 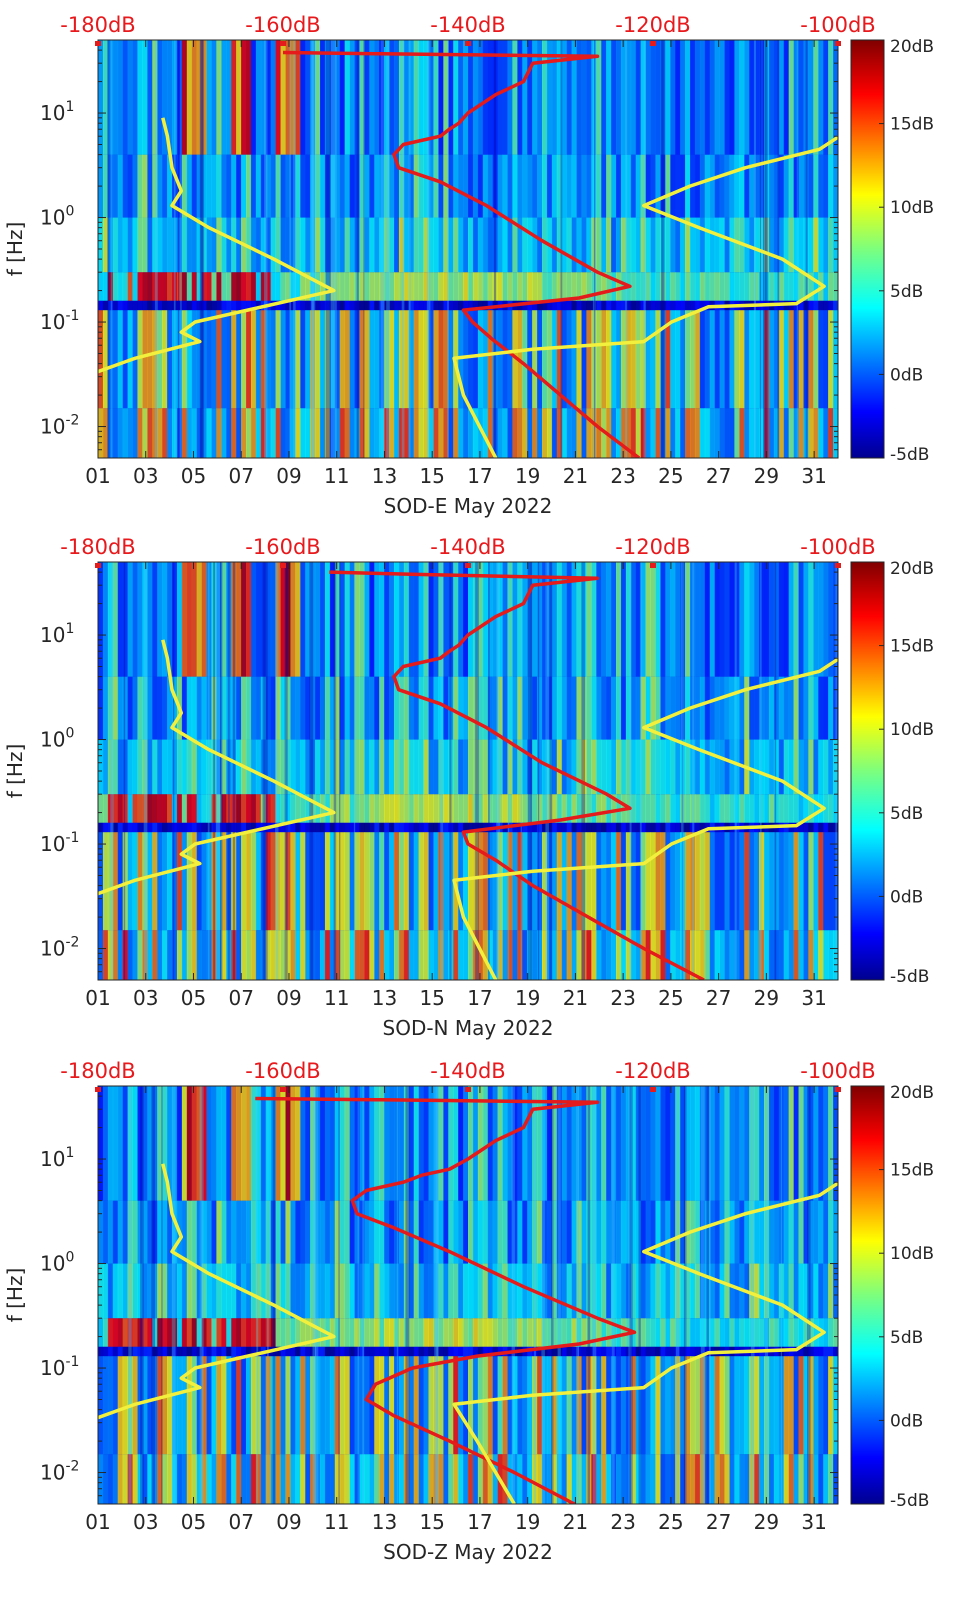 What do you see at coordinates (468, 1552) in the screenshot?
I see `x-axis-title: SOD-Z May 2022` at bounding box center [468, 1552].